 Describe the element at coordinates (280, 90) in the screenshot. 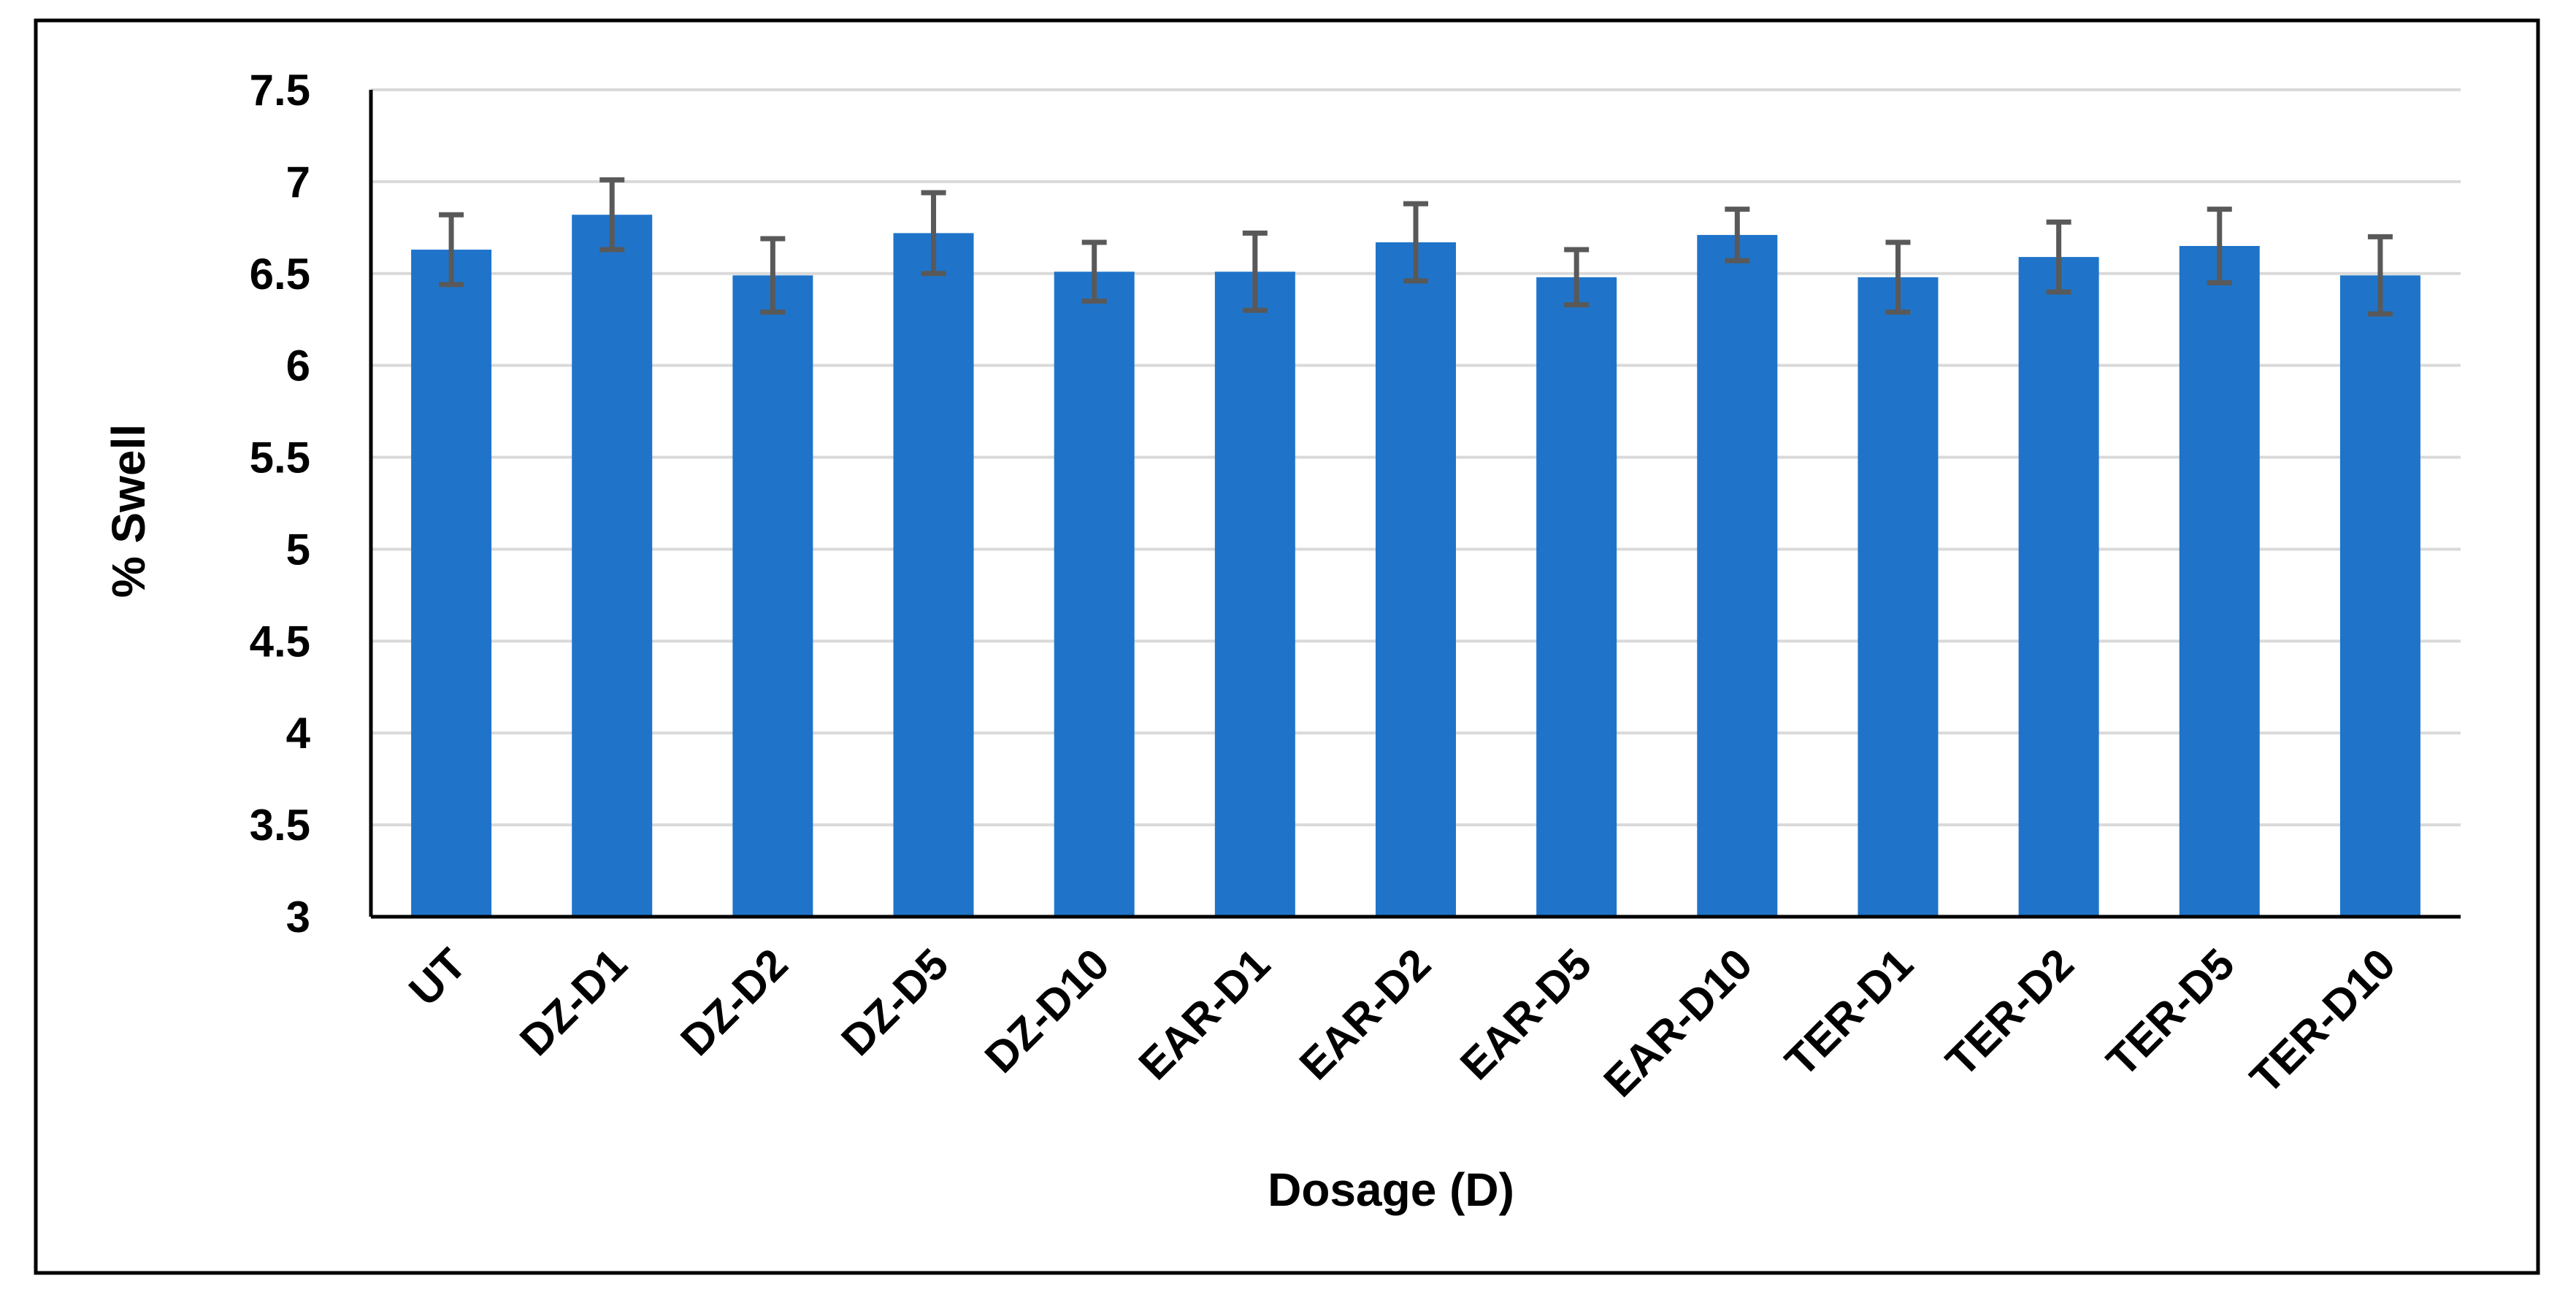

I see `y-tick-label: 7.5` at that location.